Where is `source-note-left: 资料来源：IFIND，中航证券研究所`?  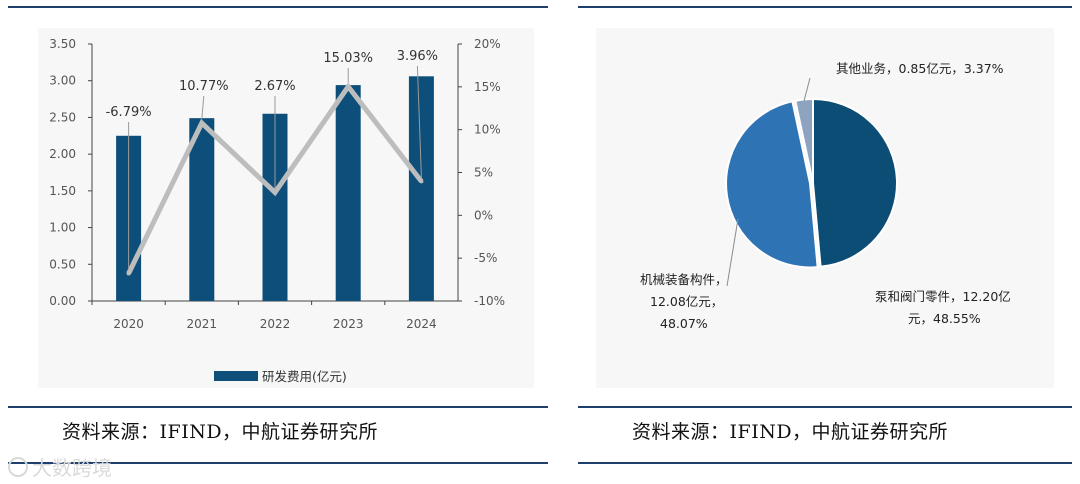
source-note-left: 资料来源：IFIND，中航证券研究所 is located at coordinates (220, 432).